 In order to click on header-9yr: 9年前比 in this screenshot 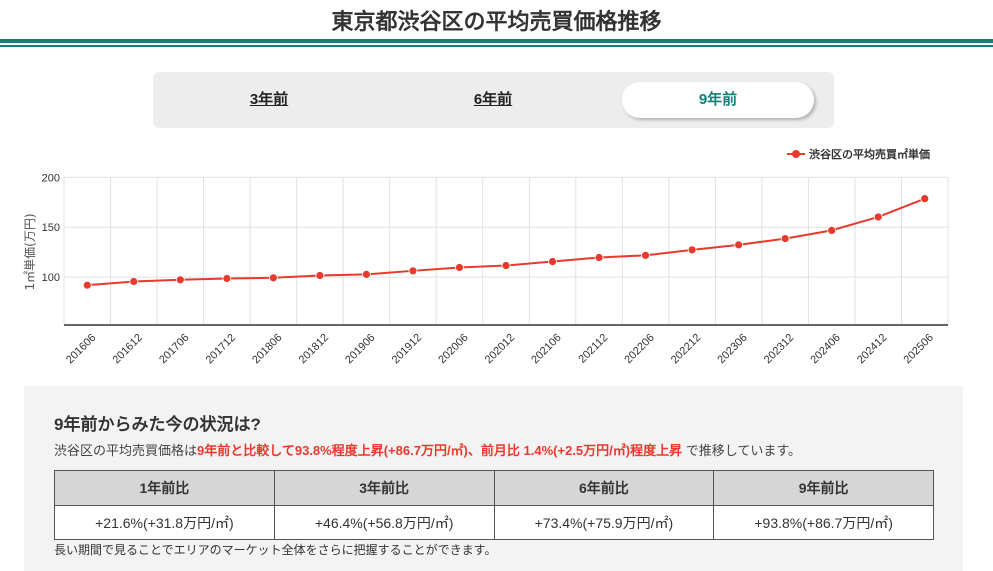, I will do `click(823, 488)`.